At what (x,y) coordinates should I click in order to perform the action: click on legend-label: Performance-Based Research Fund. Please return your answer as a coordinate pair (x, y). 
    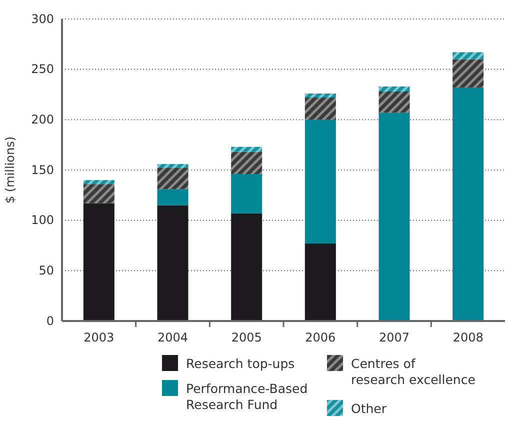
    Looking at the image, I should click on (247, 396).